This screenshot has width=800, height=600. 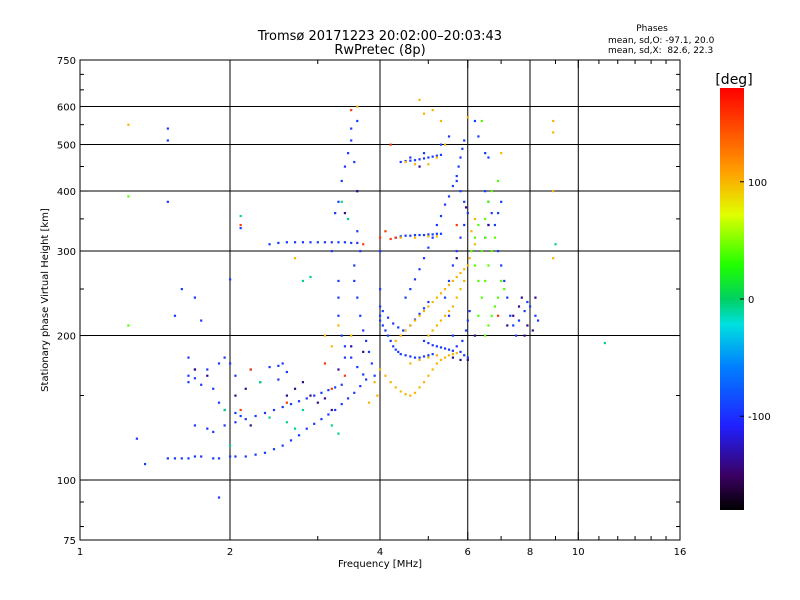 I want to click on chart-title: Tromsø 20171223 20:02:00–20:03:43, so click(x=379, y=36).